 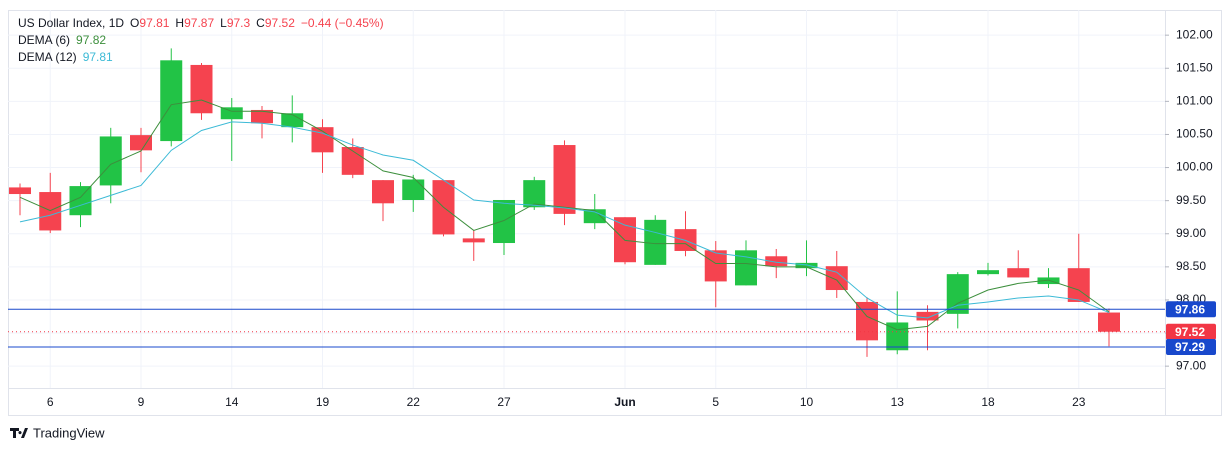 I want to click on x-tick-label: 18, so click(x=988, y=402).